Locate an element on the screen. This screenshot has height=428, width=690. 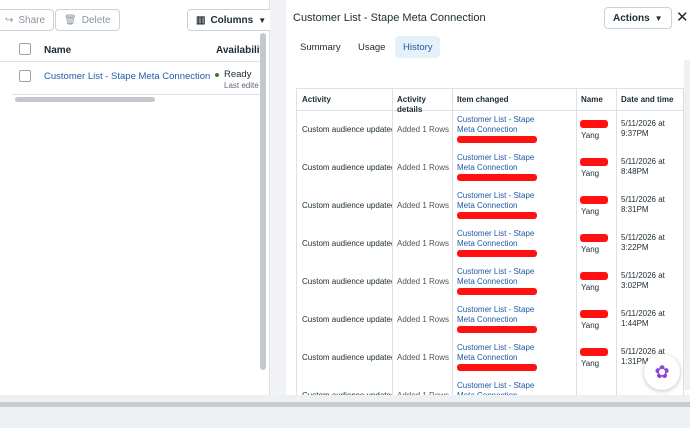
list-header is located at coordinates (131, 50).